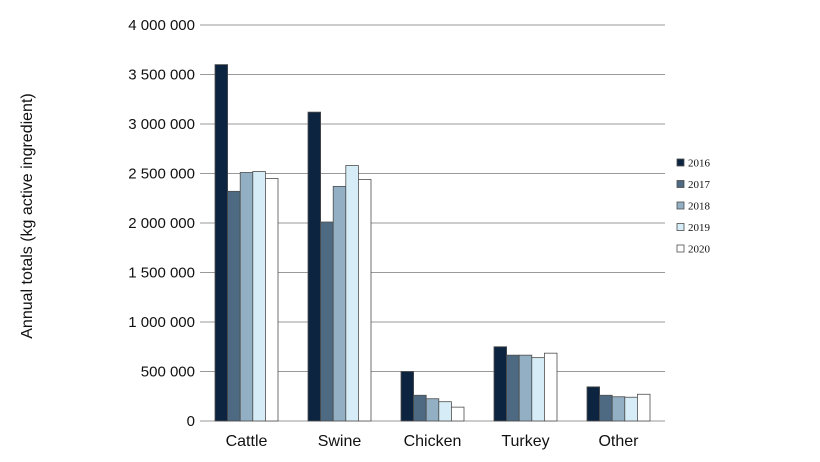 This screenshot has height=462, width=820. Describe the element at coordinates (445, 411) in the screenshot. I see `bar-chicken-2019` at that location.